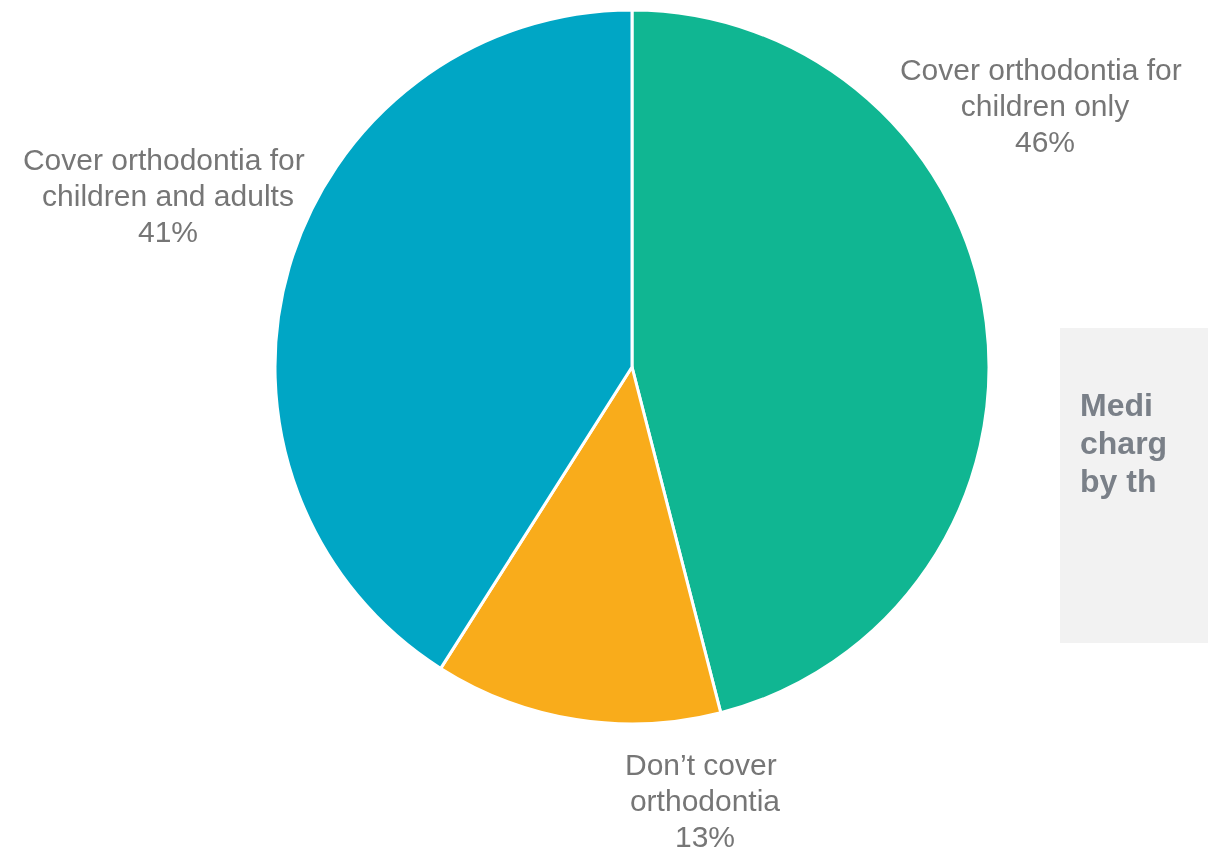 The width and height of the screenshot is (1212, 864). What do you see at coordinates (168, 231) in the screenshot?
I see `data-label: 41%` at bounding box center [168, 231].